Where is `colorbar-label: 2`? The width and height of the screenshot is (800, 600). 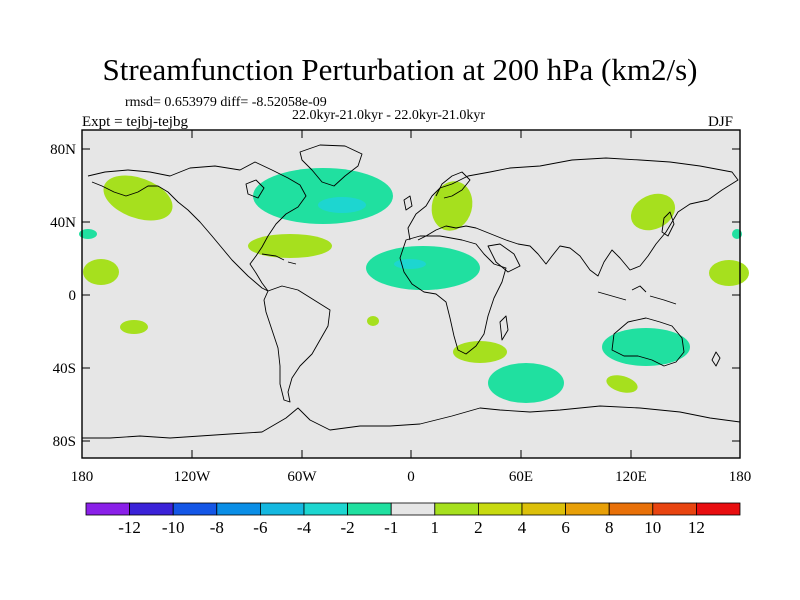
colorbar-label: 2 is located at coordinates (478, 527).